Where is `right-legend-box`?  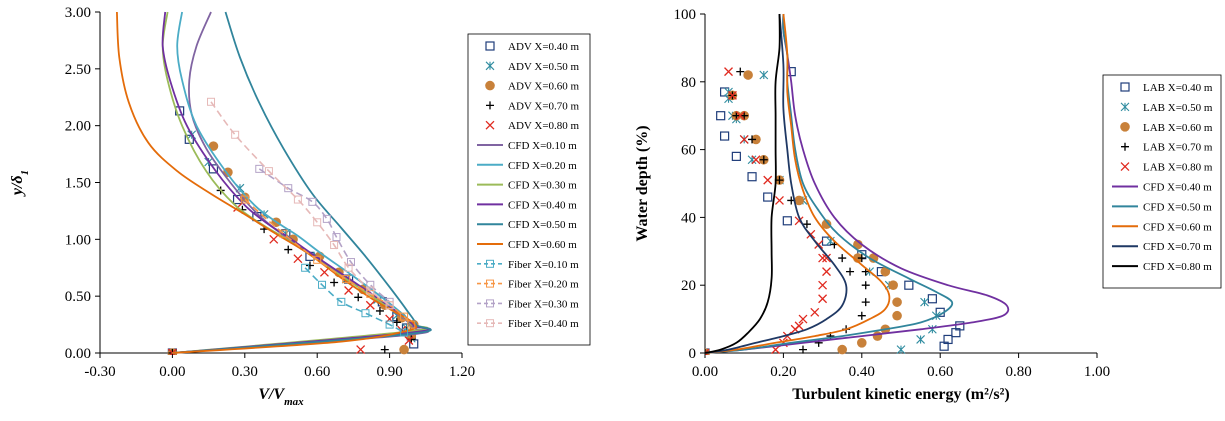
right-legend-box is located at coordinates (1162, 181).